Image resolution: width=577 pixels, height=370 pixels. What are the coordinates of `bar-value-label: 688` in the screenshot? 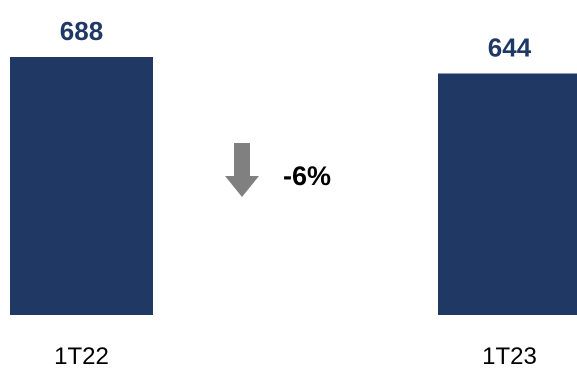 It's located at (81, 31).